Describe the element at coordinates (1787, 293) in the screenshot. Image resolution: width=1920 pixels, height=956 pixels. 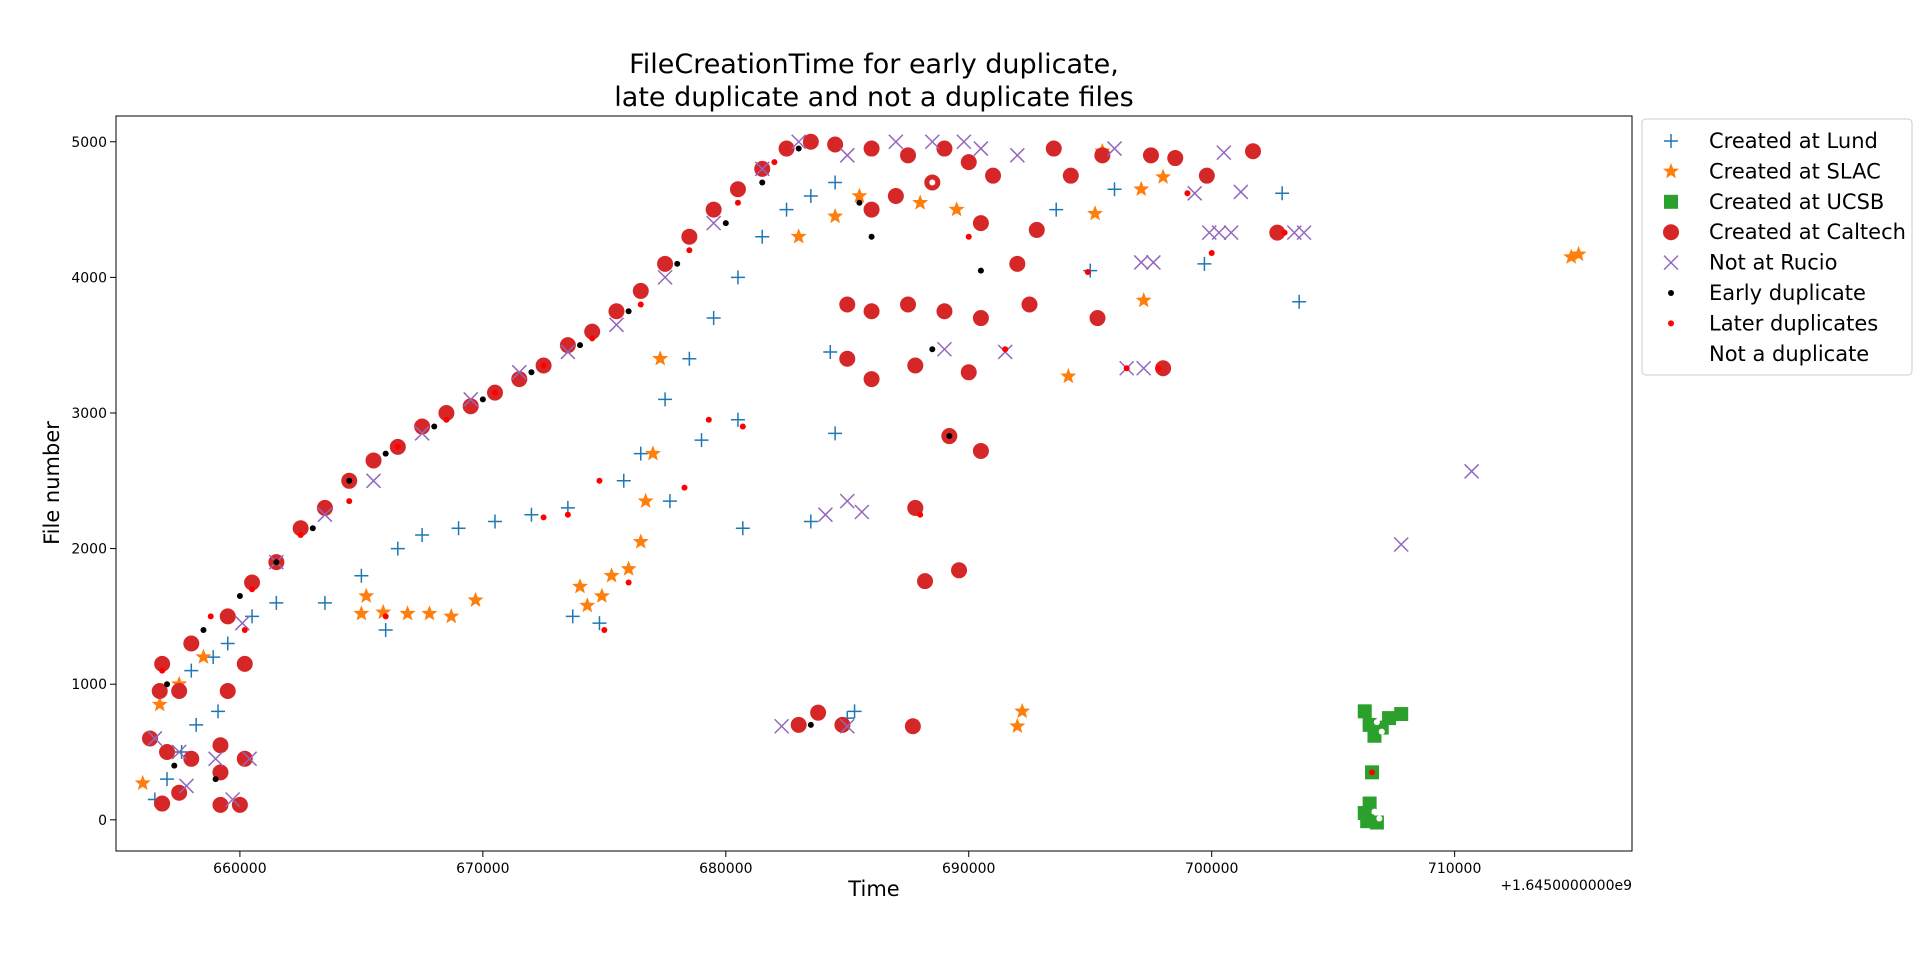
I see `legend-label: Early duplicate` at that location.